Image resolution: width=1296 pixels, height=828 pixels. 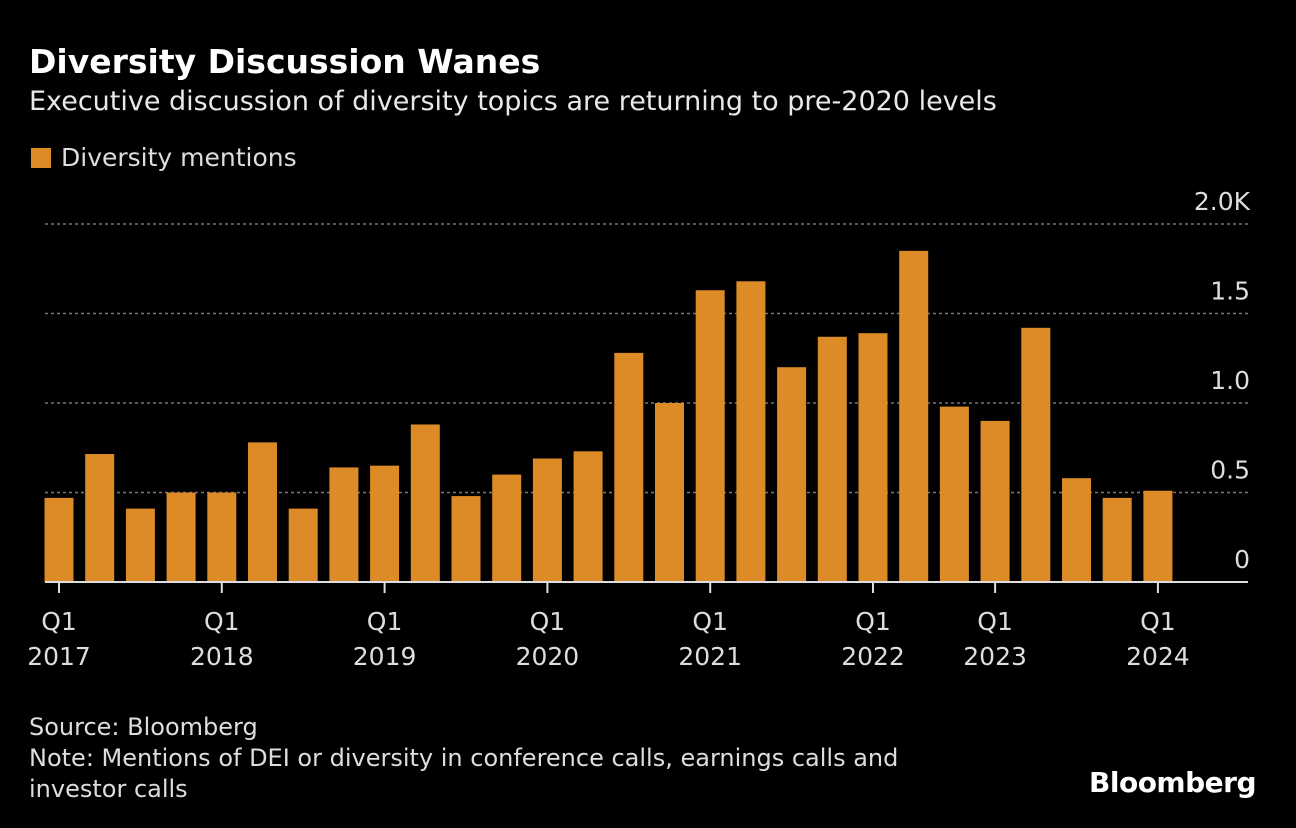 I want to click on bloomberg-logo: Bloomberg, so click(x=1172, y=782).